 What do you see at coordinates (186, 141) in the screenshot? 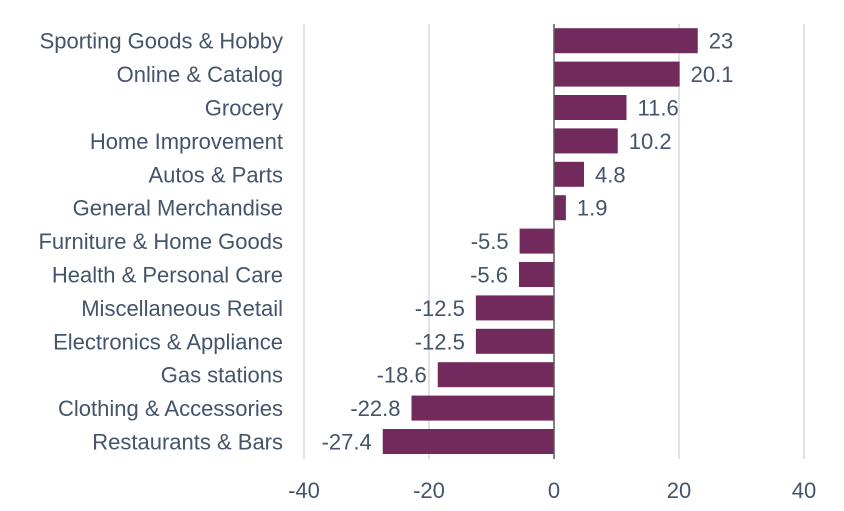
I see `category-label: Home Improvement` at bounding box center [186, 141].